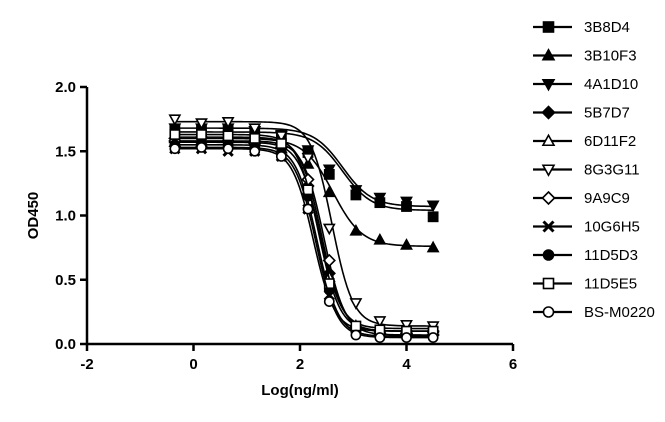 Image resolution: width=665 pixels, height=422 pixels. I want to click on y-tick-label: 0.5, so click(65, 280).